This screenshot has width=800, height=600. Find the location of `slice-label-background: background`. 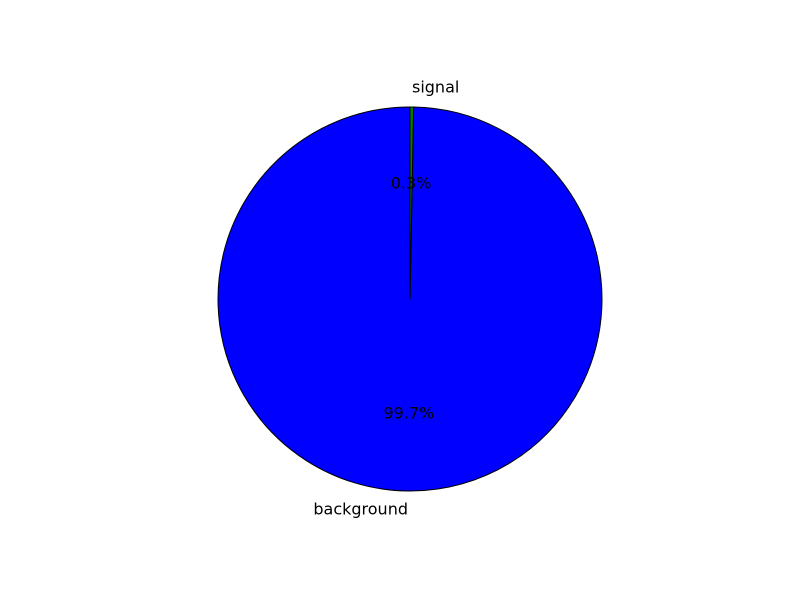

slice-label-background: background is located at coordinates (360, 509).